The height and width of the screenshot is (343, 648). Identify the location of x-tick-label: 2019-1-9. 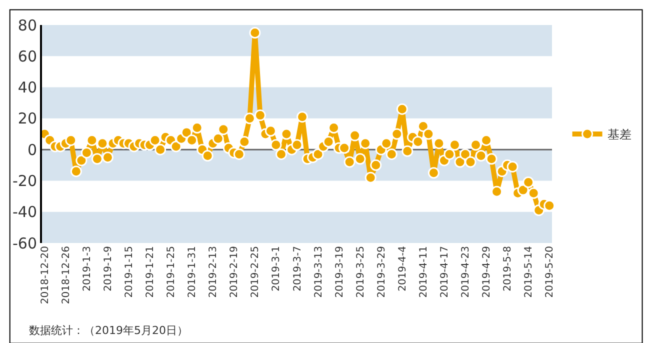
(108, 269).